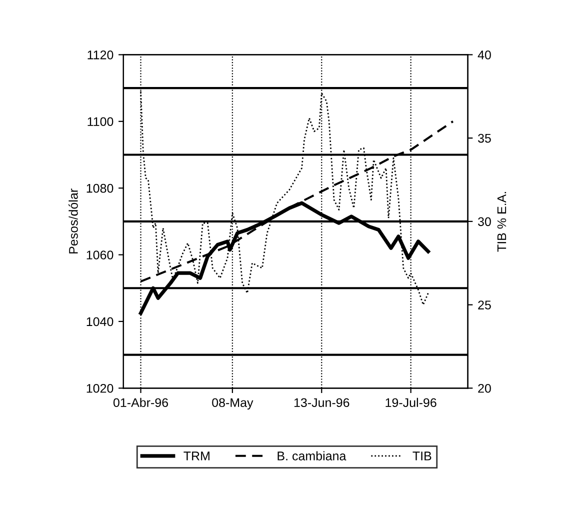  I want to click on y-axis-title: Pesos/dólar, so click(73, 221).